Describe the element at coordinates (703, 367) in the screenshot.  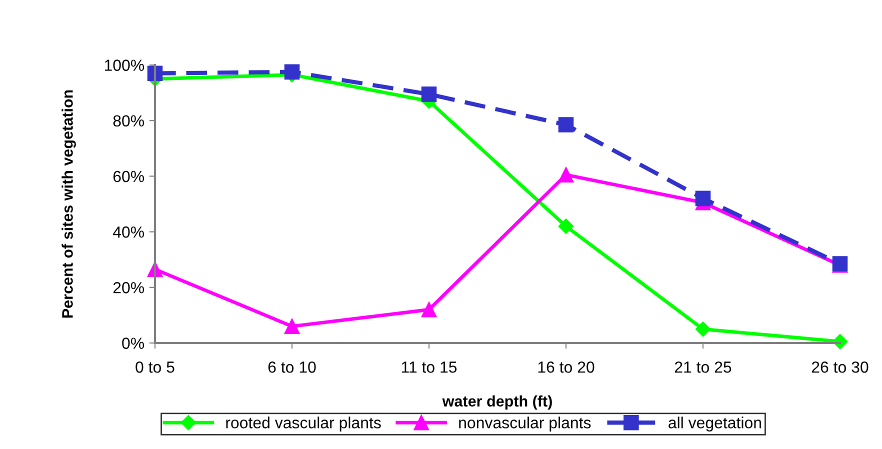
I see `x-tick-label: 21 to 25` at that location.